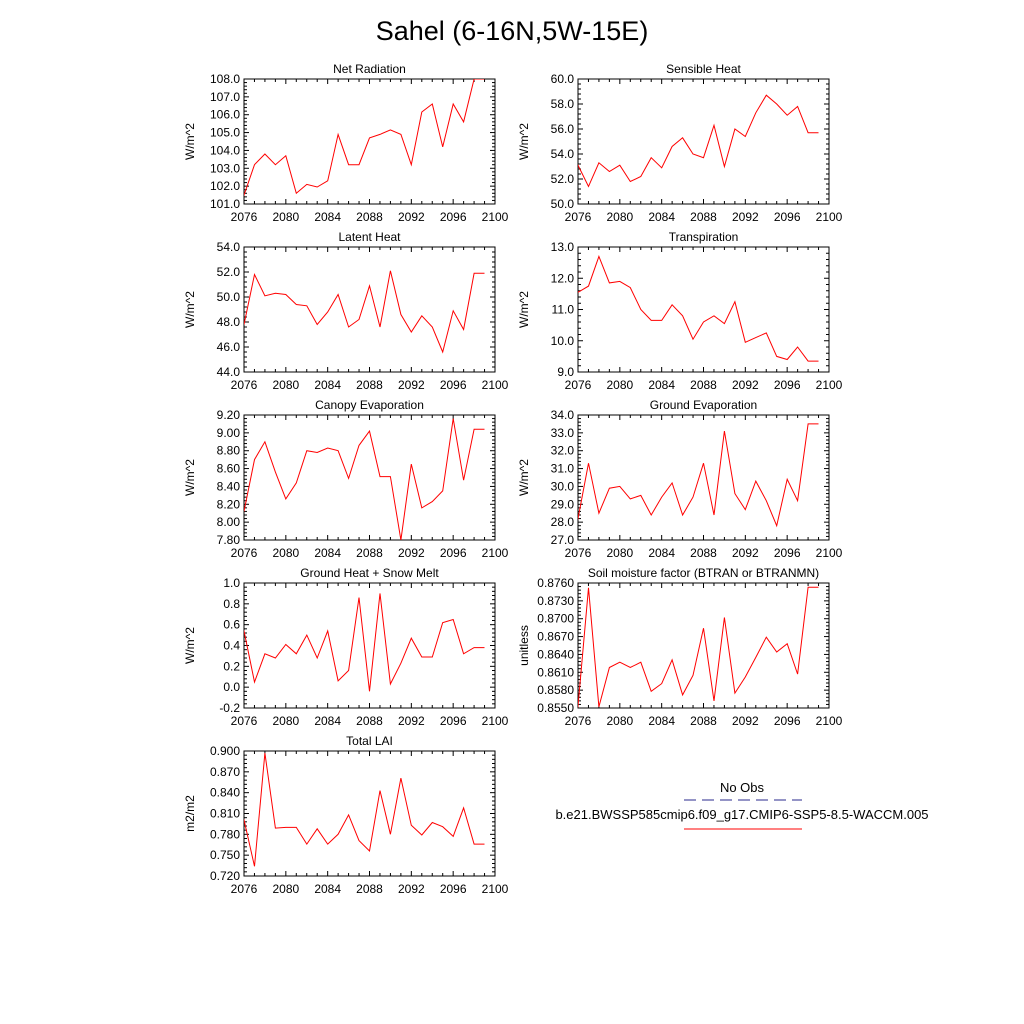 This screenshot has height=1024, width=1024. Describe the element at coordinates (745, 553) in the screenshot. I see `chart-5-xtick-label: 2092` at that location.